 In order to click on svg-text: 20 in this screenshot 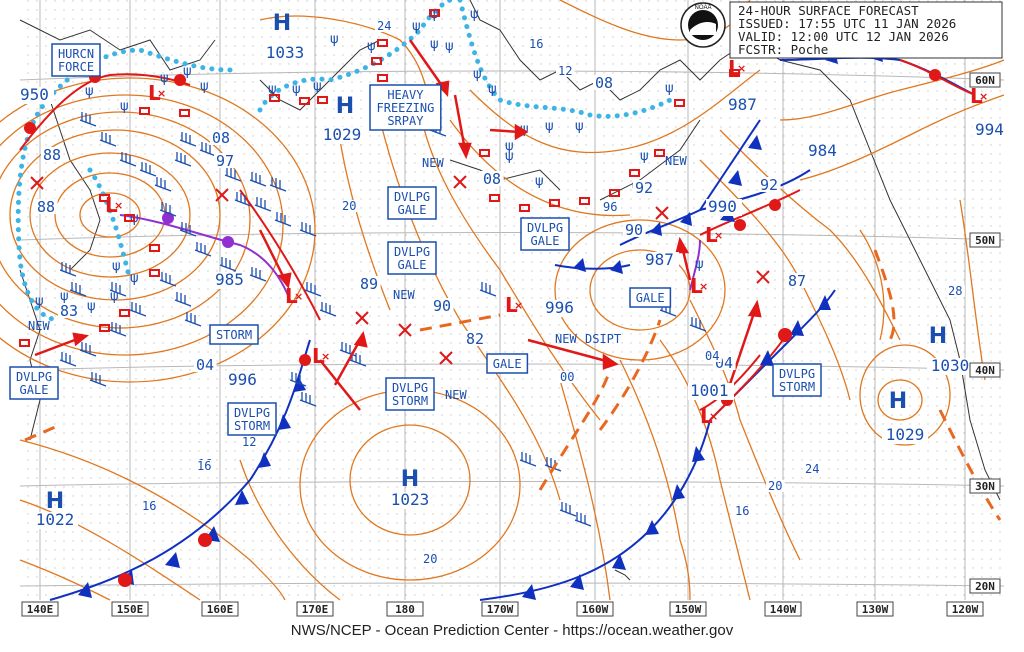, I will do `click(775, 486)`.